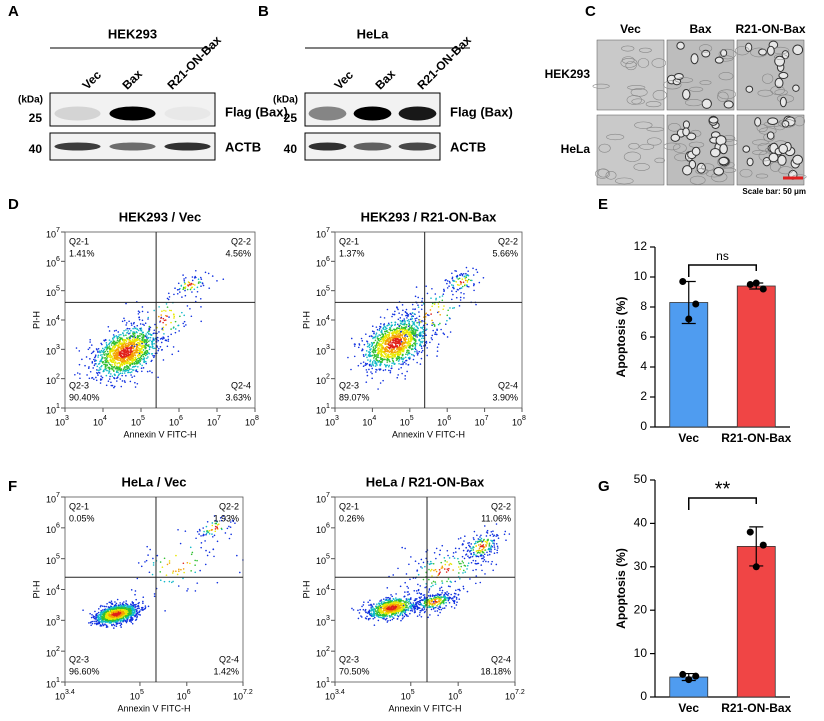 Image resolution: width=824 pixels, height=721 pixels. What do you see at coordinates (58, 230) in the screenshot?
I see `y-tick-exponent: 7` at bounding box center [58, 230].